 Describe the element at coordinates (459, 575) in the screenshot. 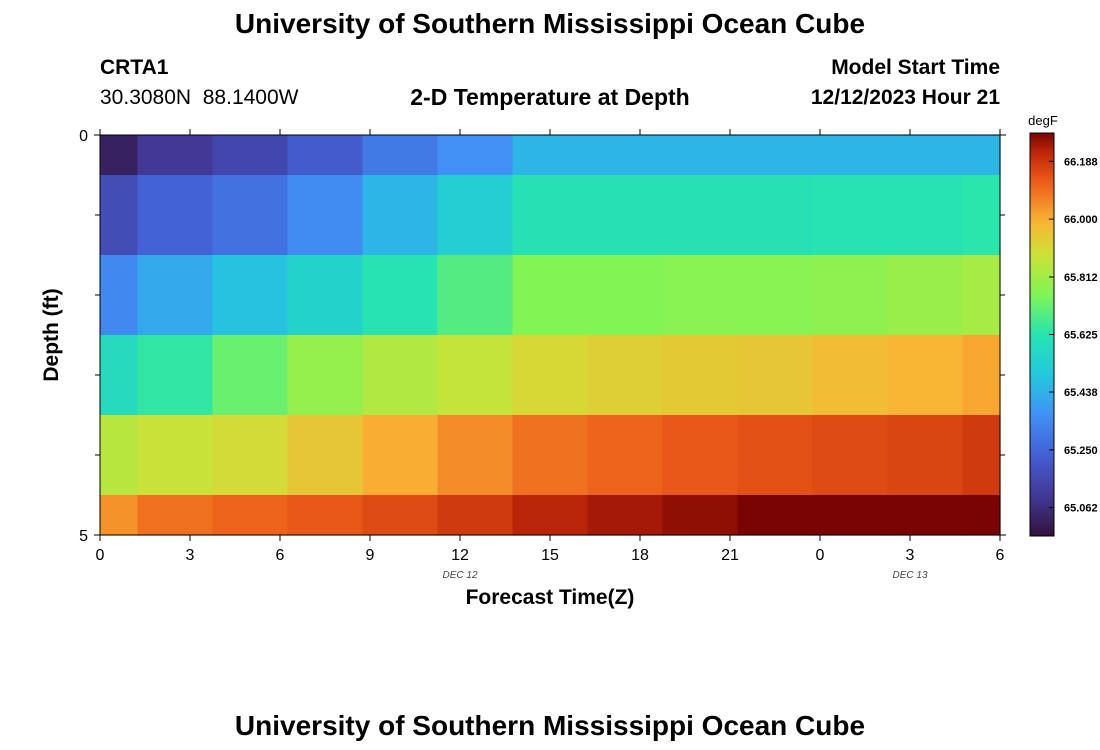

I see `date-label: DEC 12` at that location.